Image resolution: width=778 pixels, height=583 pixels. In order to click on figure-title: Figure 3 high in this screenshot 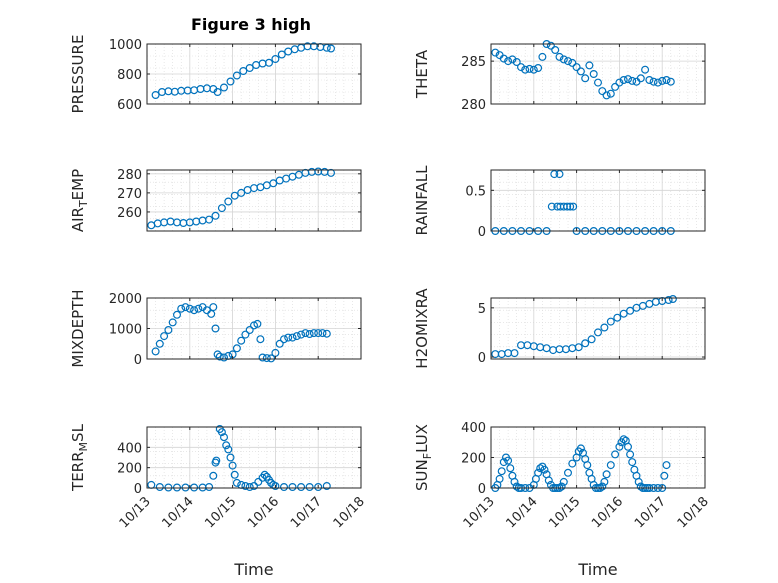, I will do `click(251, 24)`.